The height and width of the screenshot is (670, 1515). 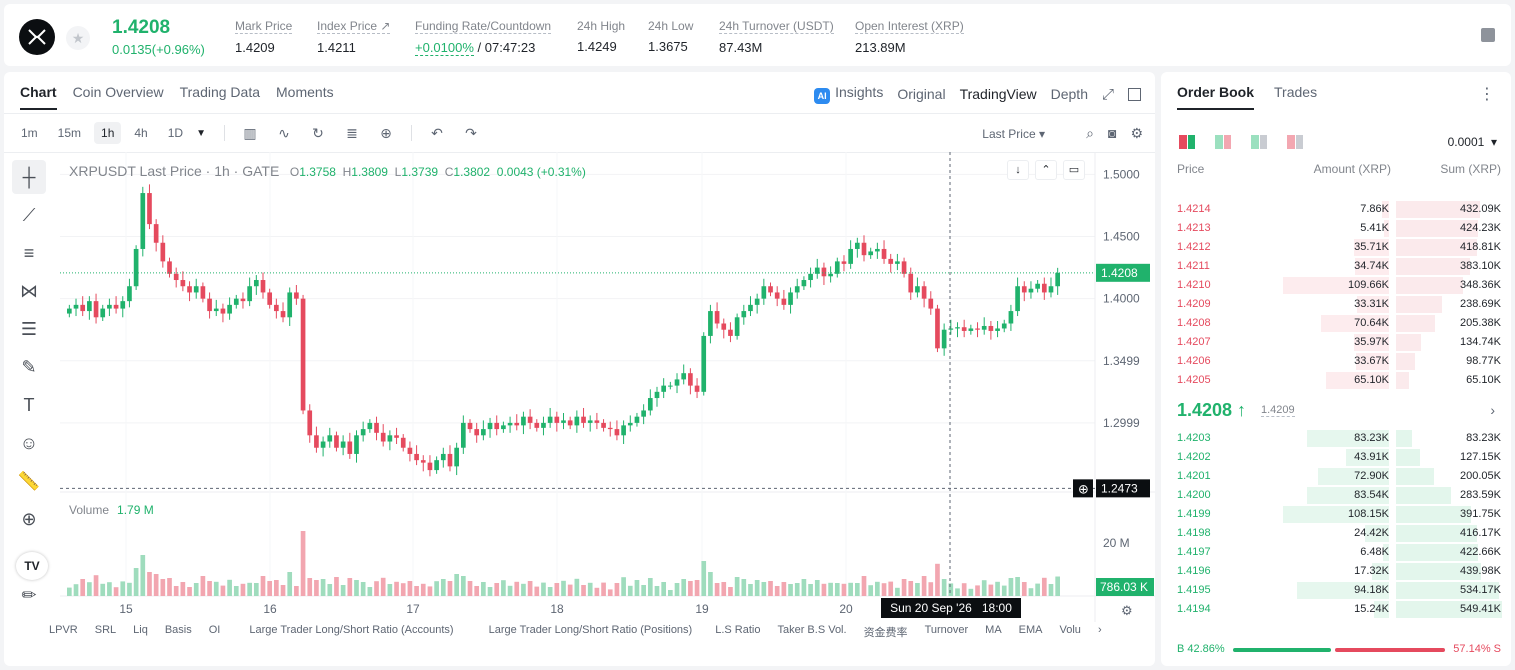 What do you see at coordinates (201, 133) in the screenshot?
I see `timeframe-dropdown-icon: ▼` at bounding box center [201, 133].